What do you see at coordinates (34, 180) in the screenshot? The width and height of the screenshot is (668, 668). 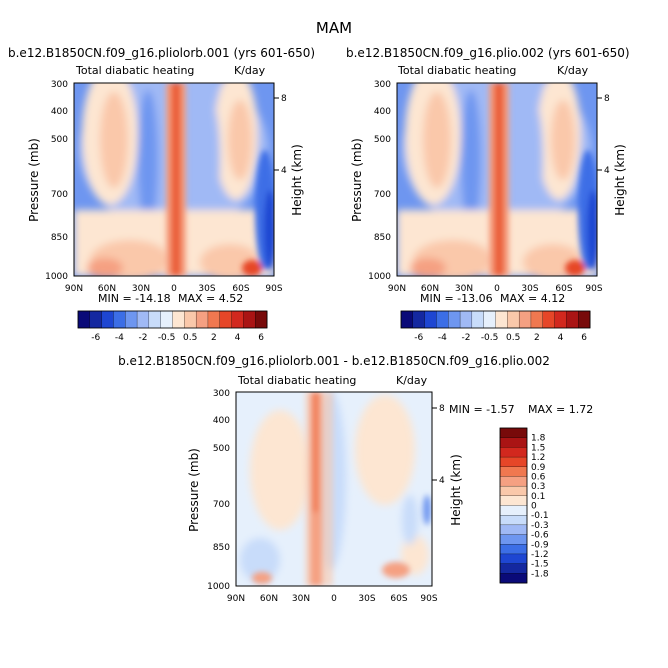 I see `panel-a-ylabel: Pressure (mb)` at bounding box center [34, 180].